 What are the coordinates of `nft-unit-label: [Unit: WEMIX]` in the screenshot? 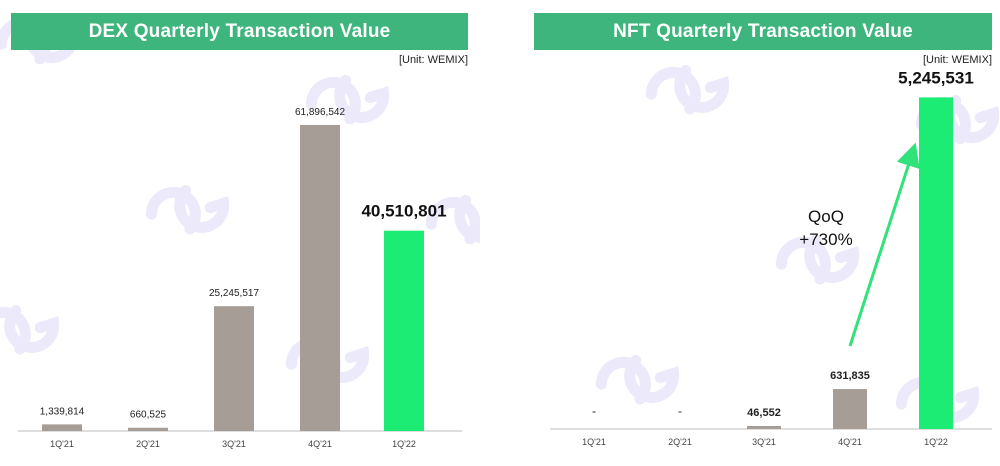 It's located at (957, 60).